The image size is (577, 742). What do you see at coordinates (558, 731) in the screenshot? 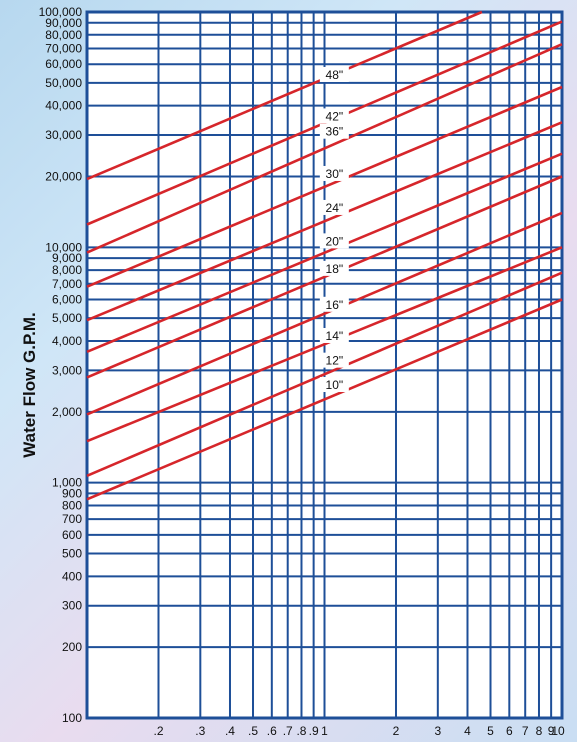
I see `x-tick-label: 10` at bounding box center [558, 731].